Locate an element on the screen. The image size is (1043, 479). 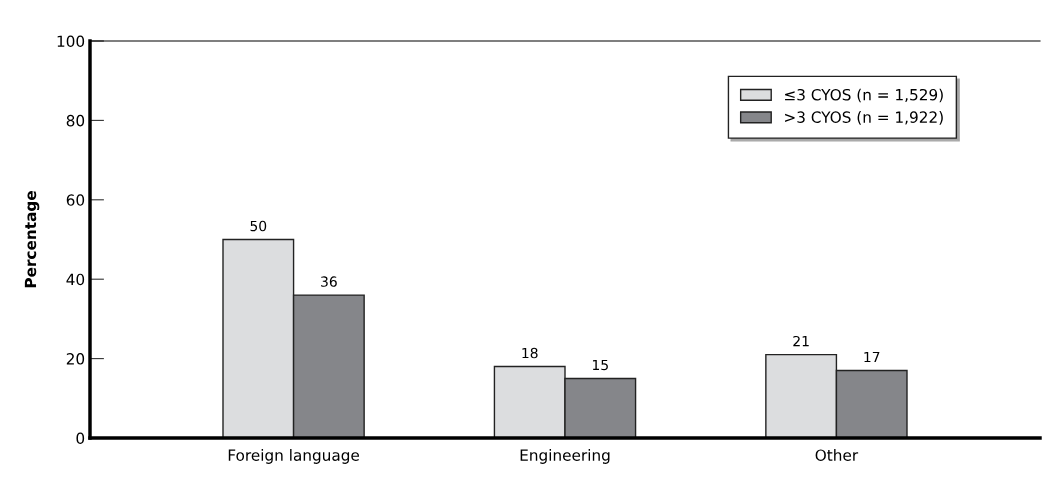
data-label: 17 is located at coordinates (872, 357).